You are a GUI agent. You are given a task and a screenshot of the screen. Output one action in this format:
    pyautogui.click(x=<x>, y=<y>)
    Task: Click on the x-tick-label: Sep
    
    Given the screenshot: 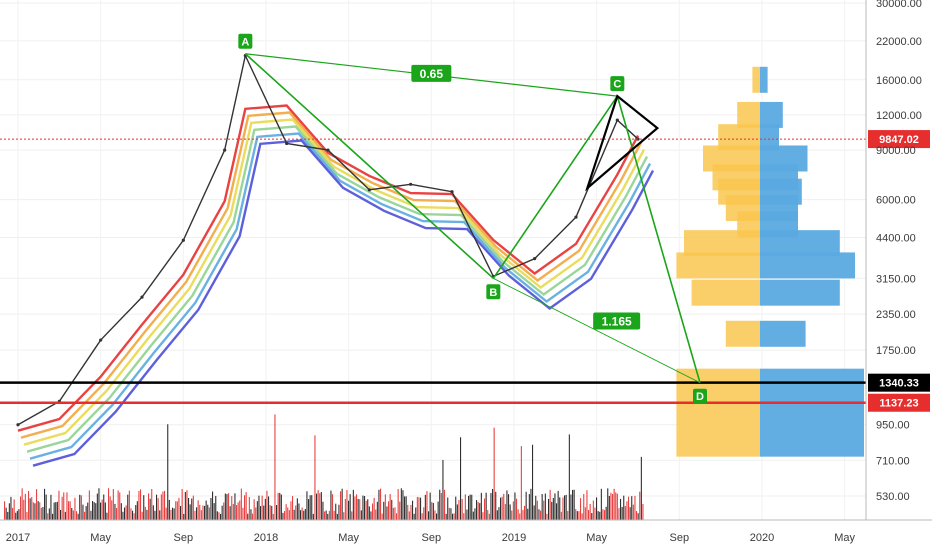 What is the action you would take?
    pyautogui.click(x=432, y=538)
    